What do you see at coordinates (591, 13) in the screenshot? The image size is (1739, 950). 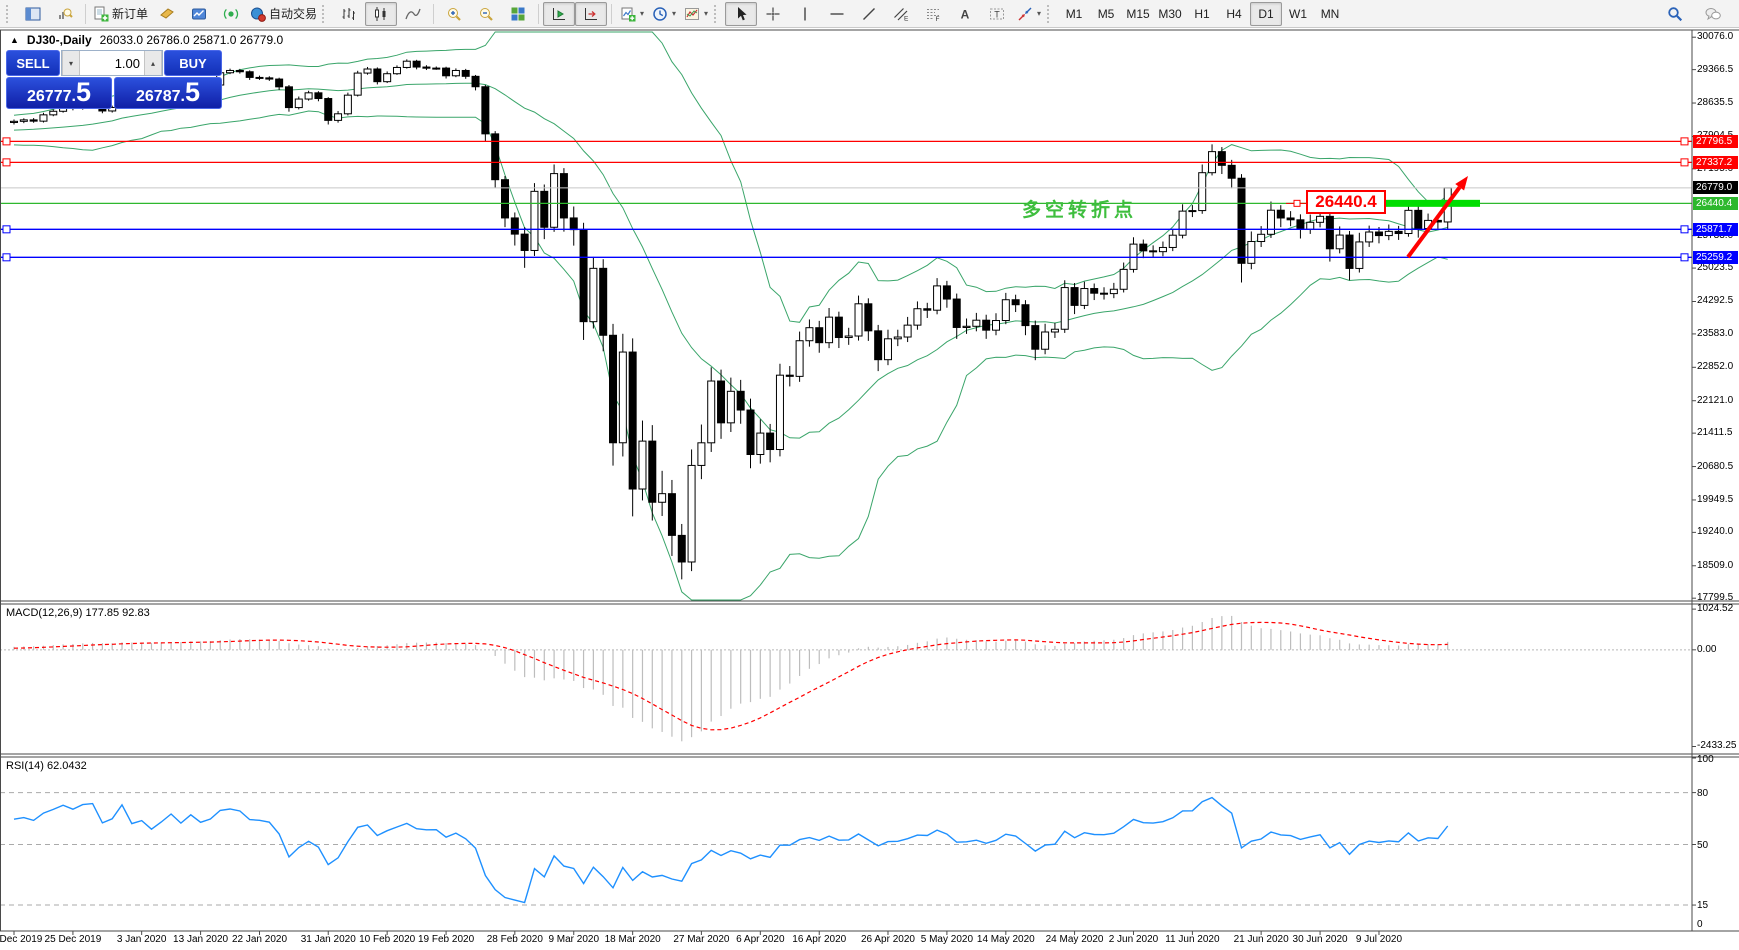 I see `chart-shift-button` at bounding box center [591, 13].